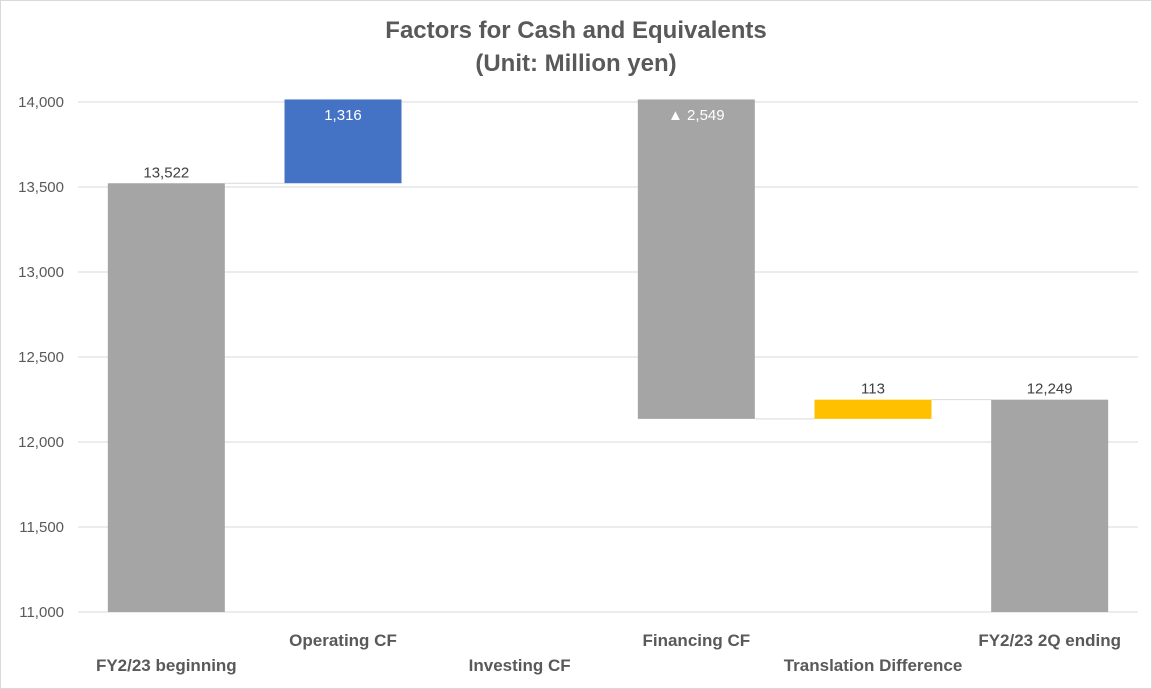  I want to click on x-category-label: Translation Difference, so click(873, 665).